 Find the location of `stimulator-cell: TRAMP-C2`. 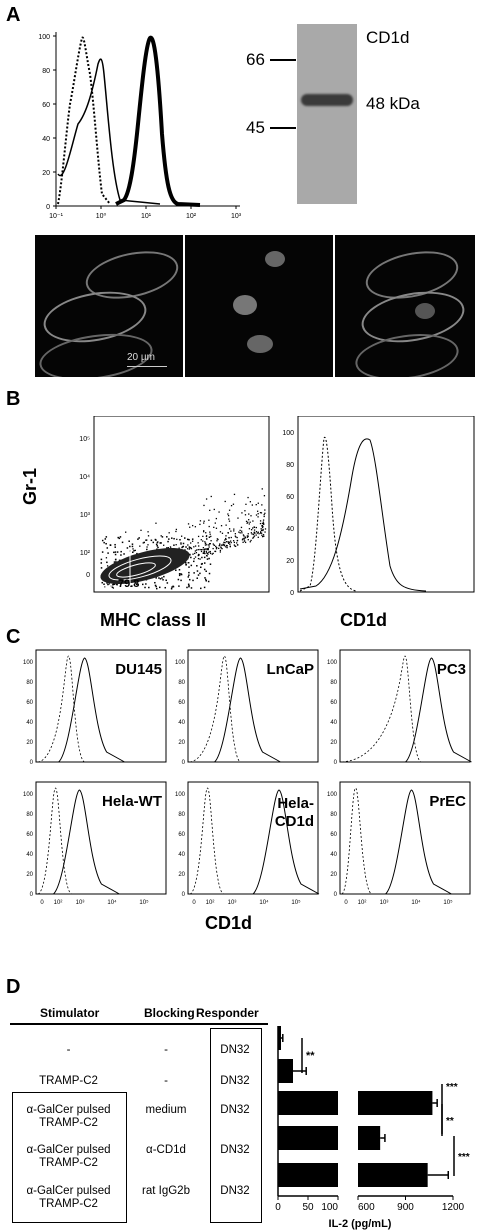

stimulator-cell: TRAMP-C2 is located at coordinates (68, 1081).